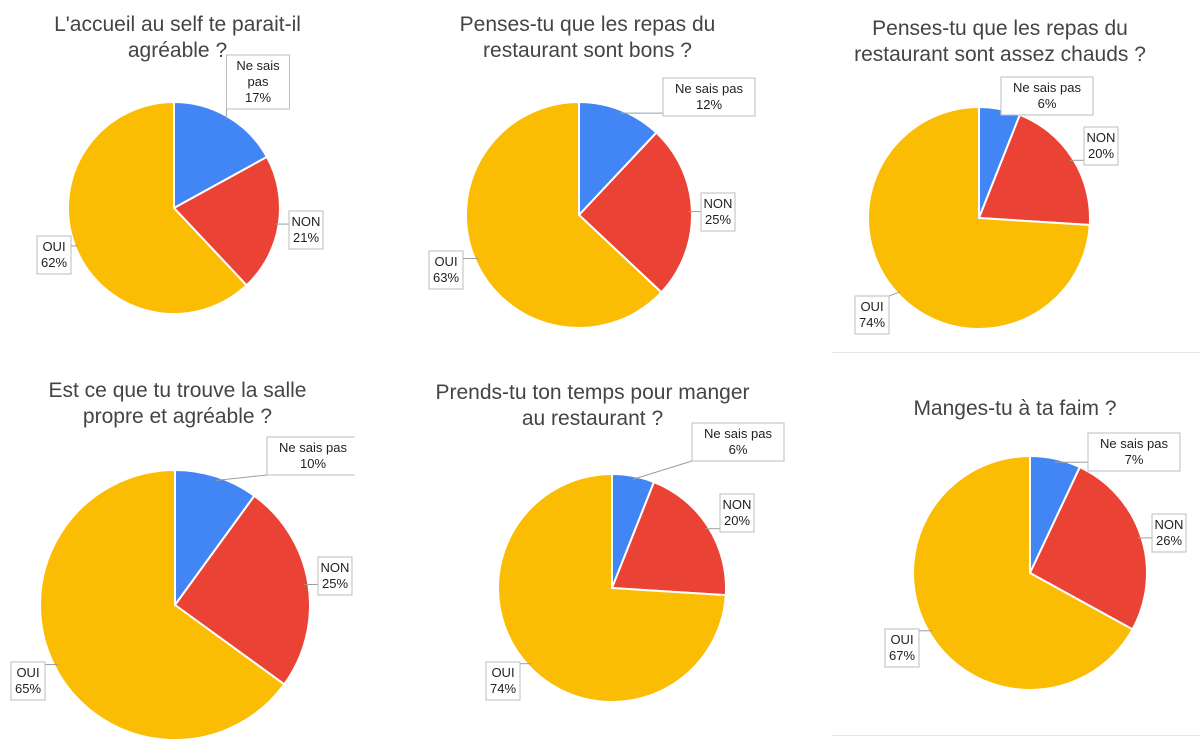 This screenshot has width=1200, height=749. I want to click on chart-title: Manges-tu à ta faim ?, so click(1015, 408).